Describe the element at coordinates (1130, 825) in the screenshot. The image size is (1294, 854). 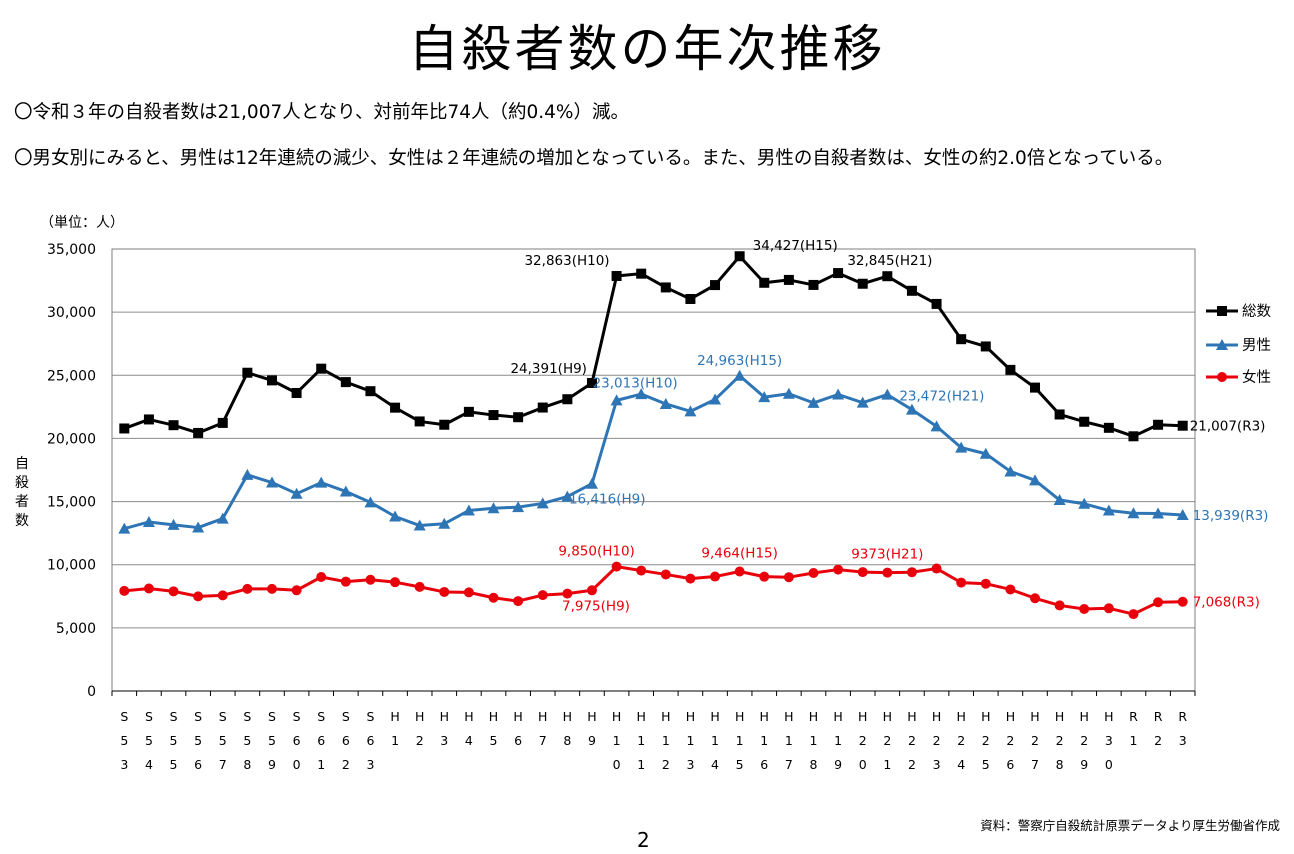
I see `source-note: 資料：警察庁自殺統計原票データより厚生労働省作成` at that location.